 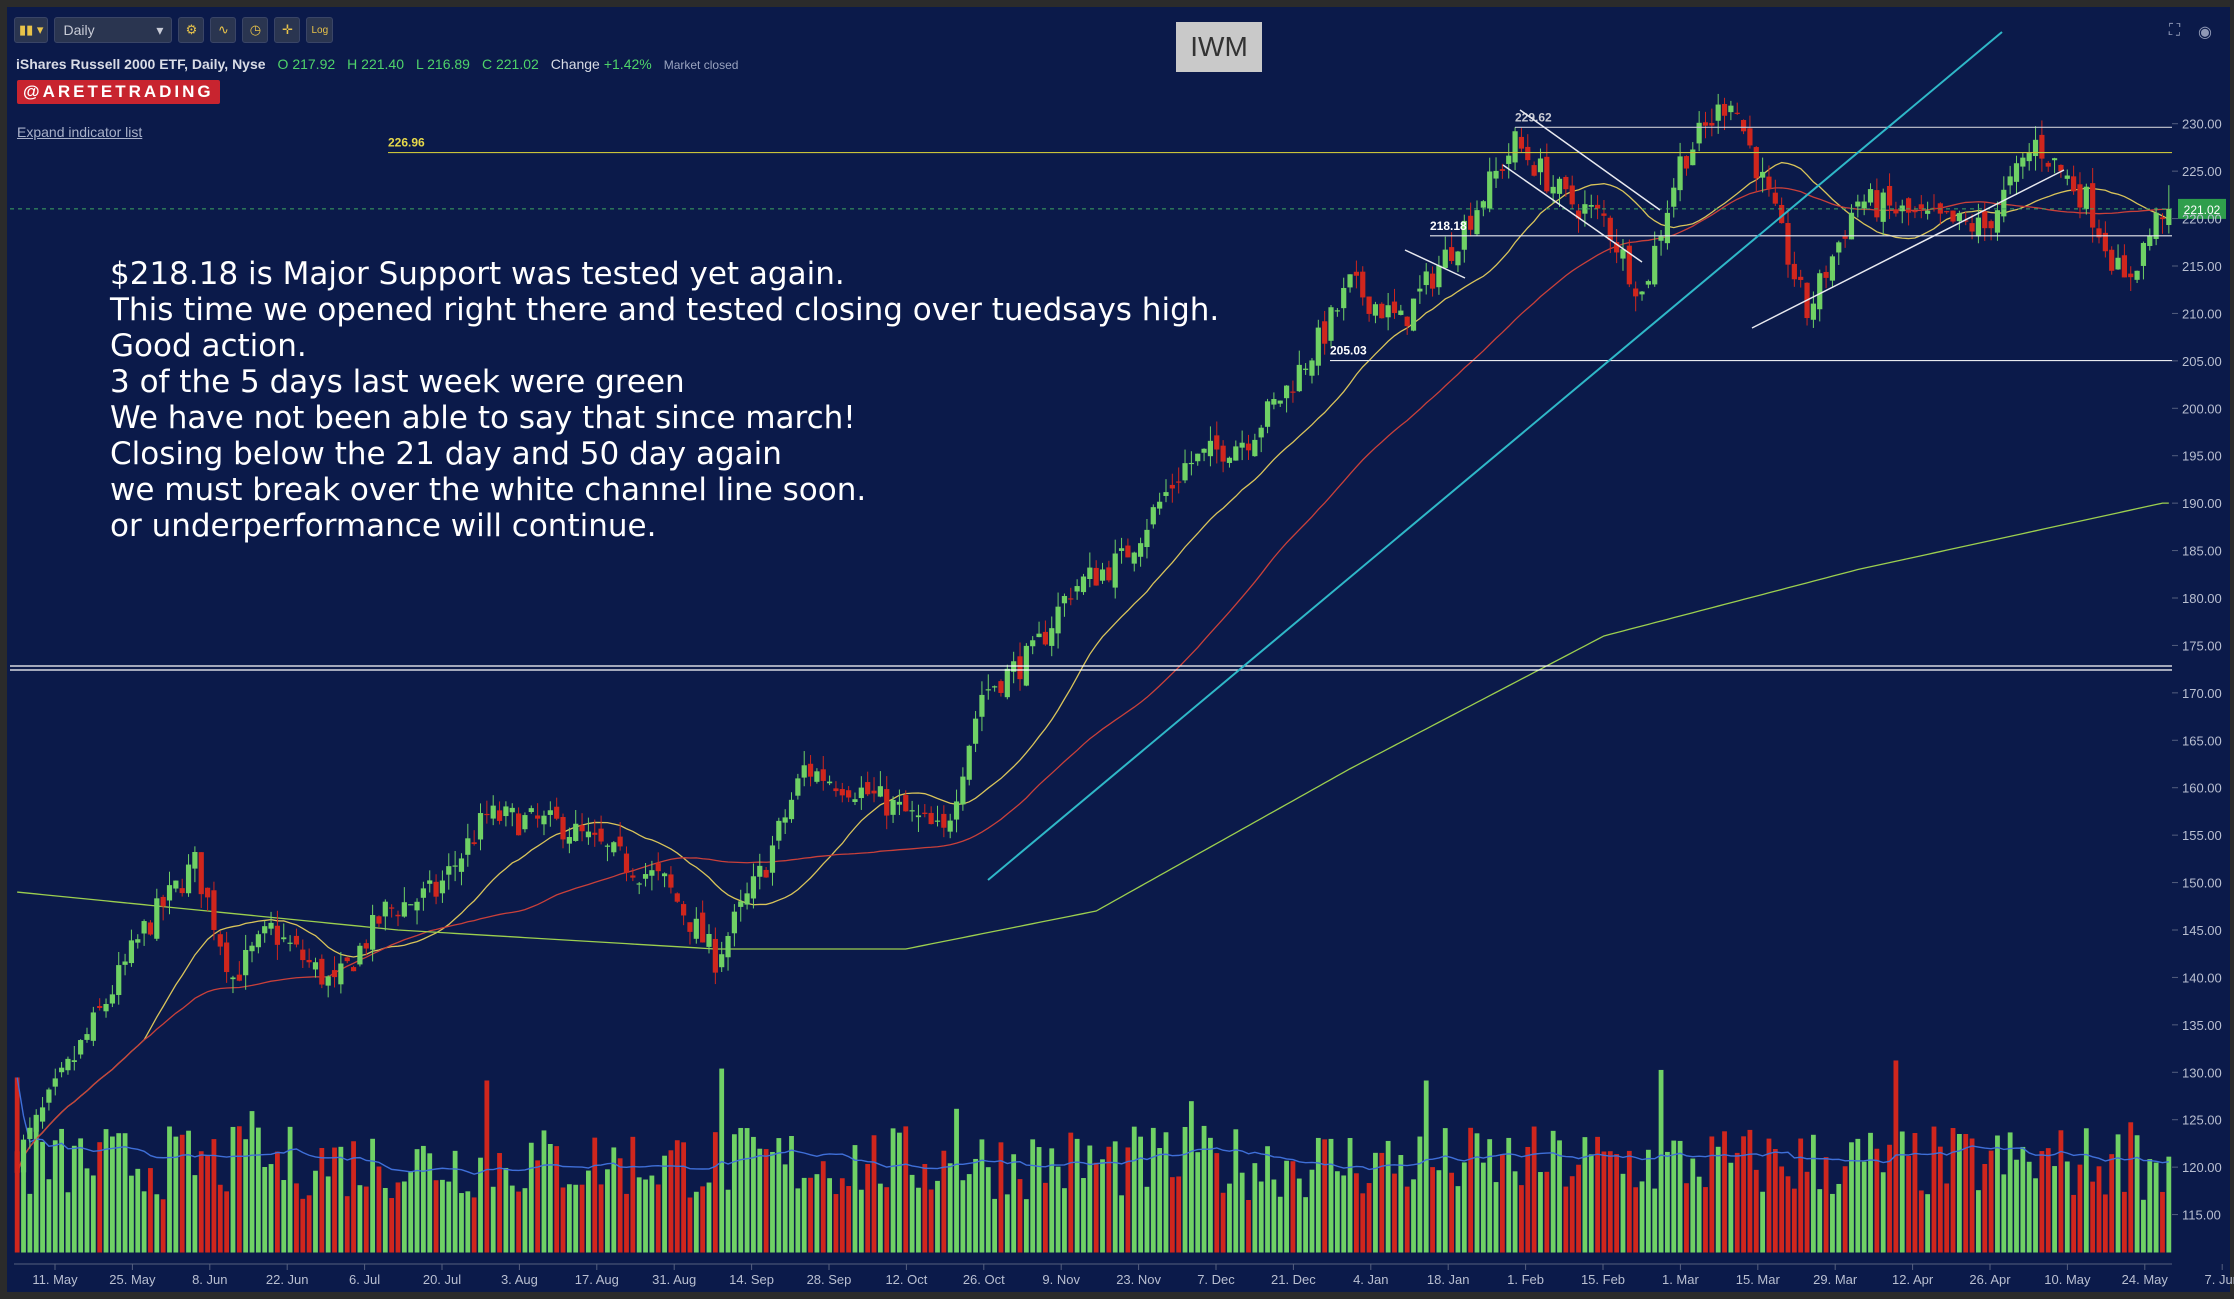 I want to click on close-value: C 221.02, so click(x=510, y=64).